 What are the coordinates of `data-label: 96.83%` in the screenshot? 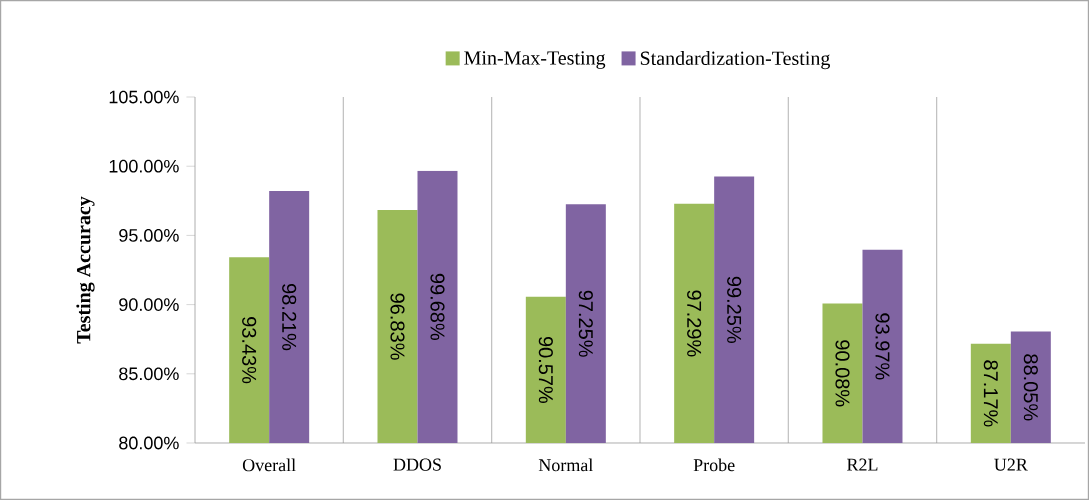 It's located at (397, 326).